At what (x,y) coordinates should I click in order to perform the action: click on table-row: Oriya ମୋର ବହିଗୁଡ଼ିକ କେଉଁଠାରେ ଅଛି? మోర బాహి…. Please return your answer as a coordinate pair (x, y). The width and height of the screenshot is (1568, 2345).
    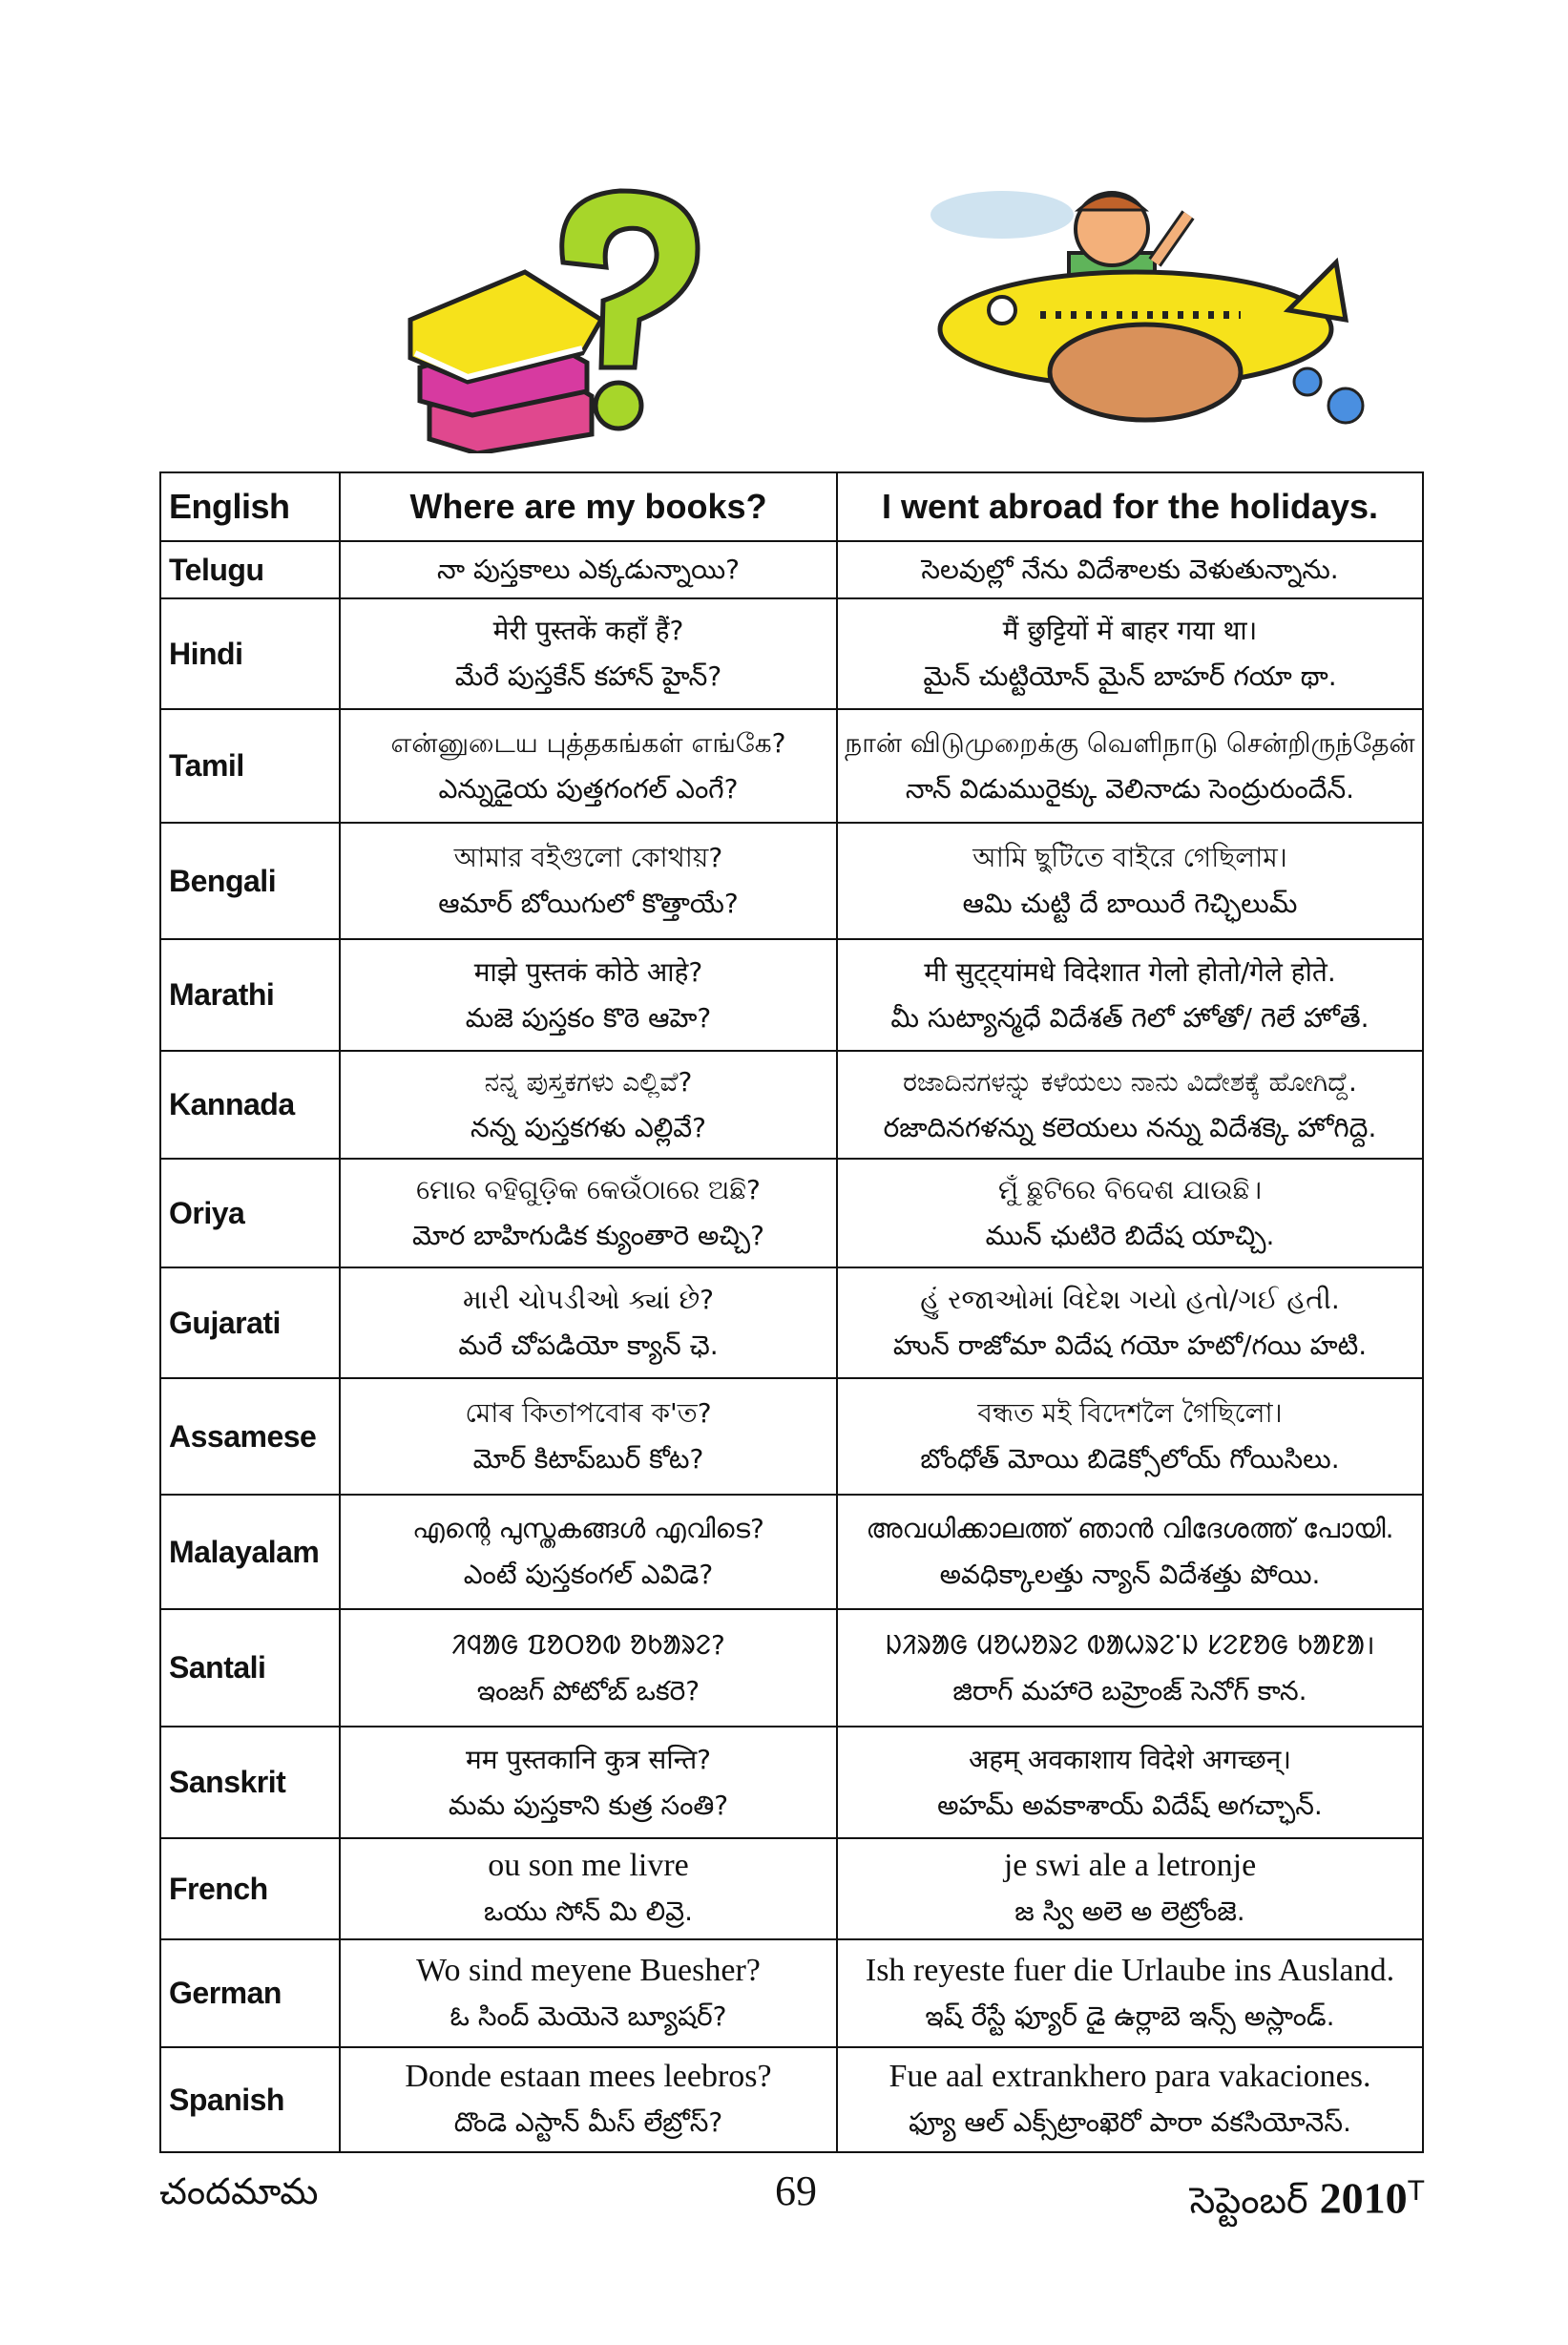
    Looking at the image, I should click on (791, 1213).